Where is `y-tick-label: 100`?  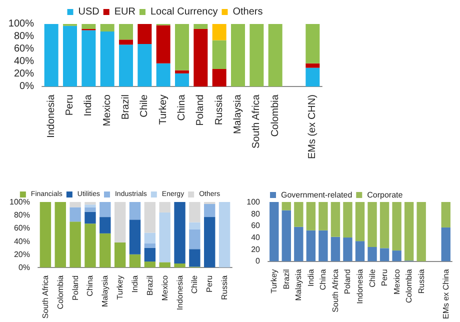 y-tick-label: 100 is located at coordinates (253, 202).